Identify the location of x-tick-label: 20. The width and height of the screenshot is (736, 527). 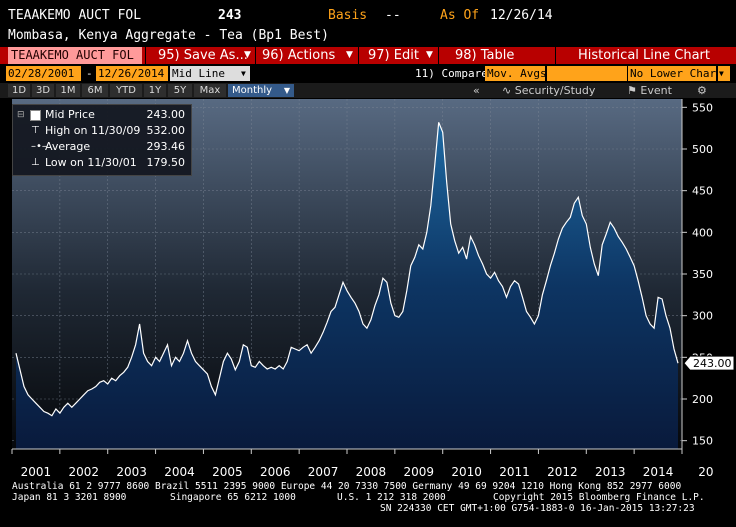
(705, 472).